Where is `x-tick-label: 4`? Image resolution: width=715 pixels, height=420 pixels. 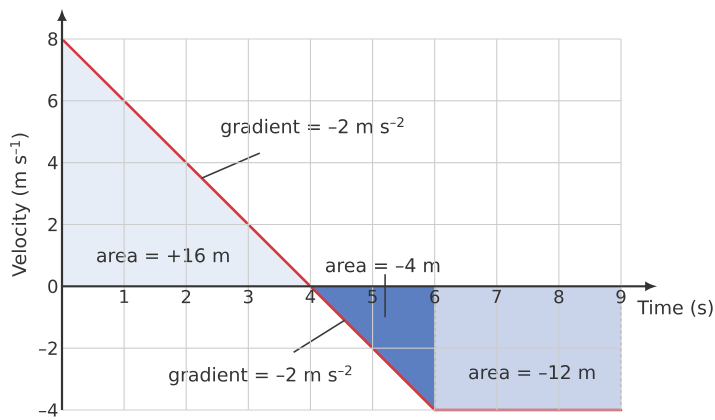
x-tick-label: 4 is located at coordinates (311, 296).